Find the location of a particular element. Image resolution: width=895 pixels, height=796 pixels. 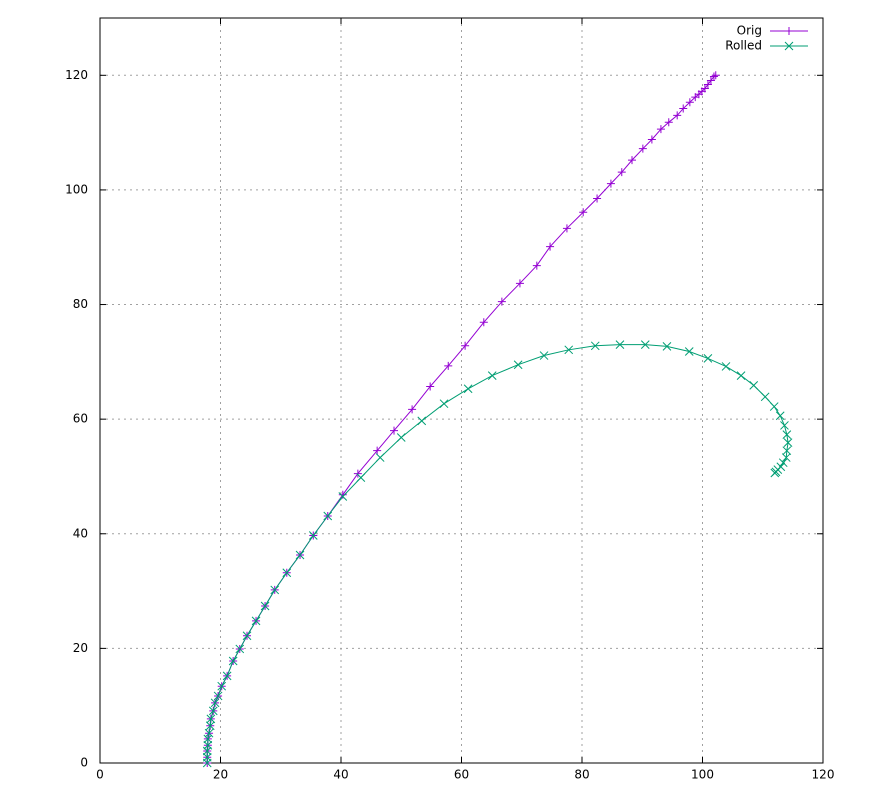

x-tick-label: 20 is located at coordinates (220, 775).